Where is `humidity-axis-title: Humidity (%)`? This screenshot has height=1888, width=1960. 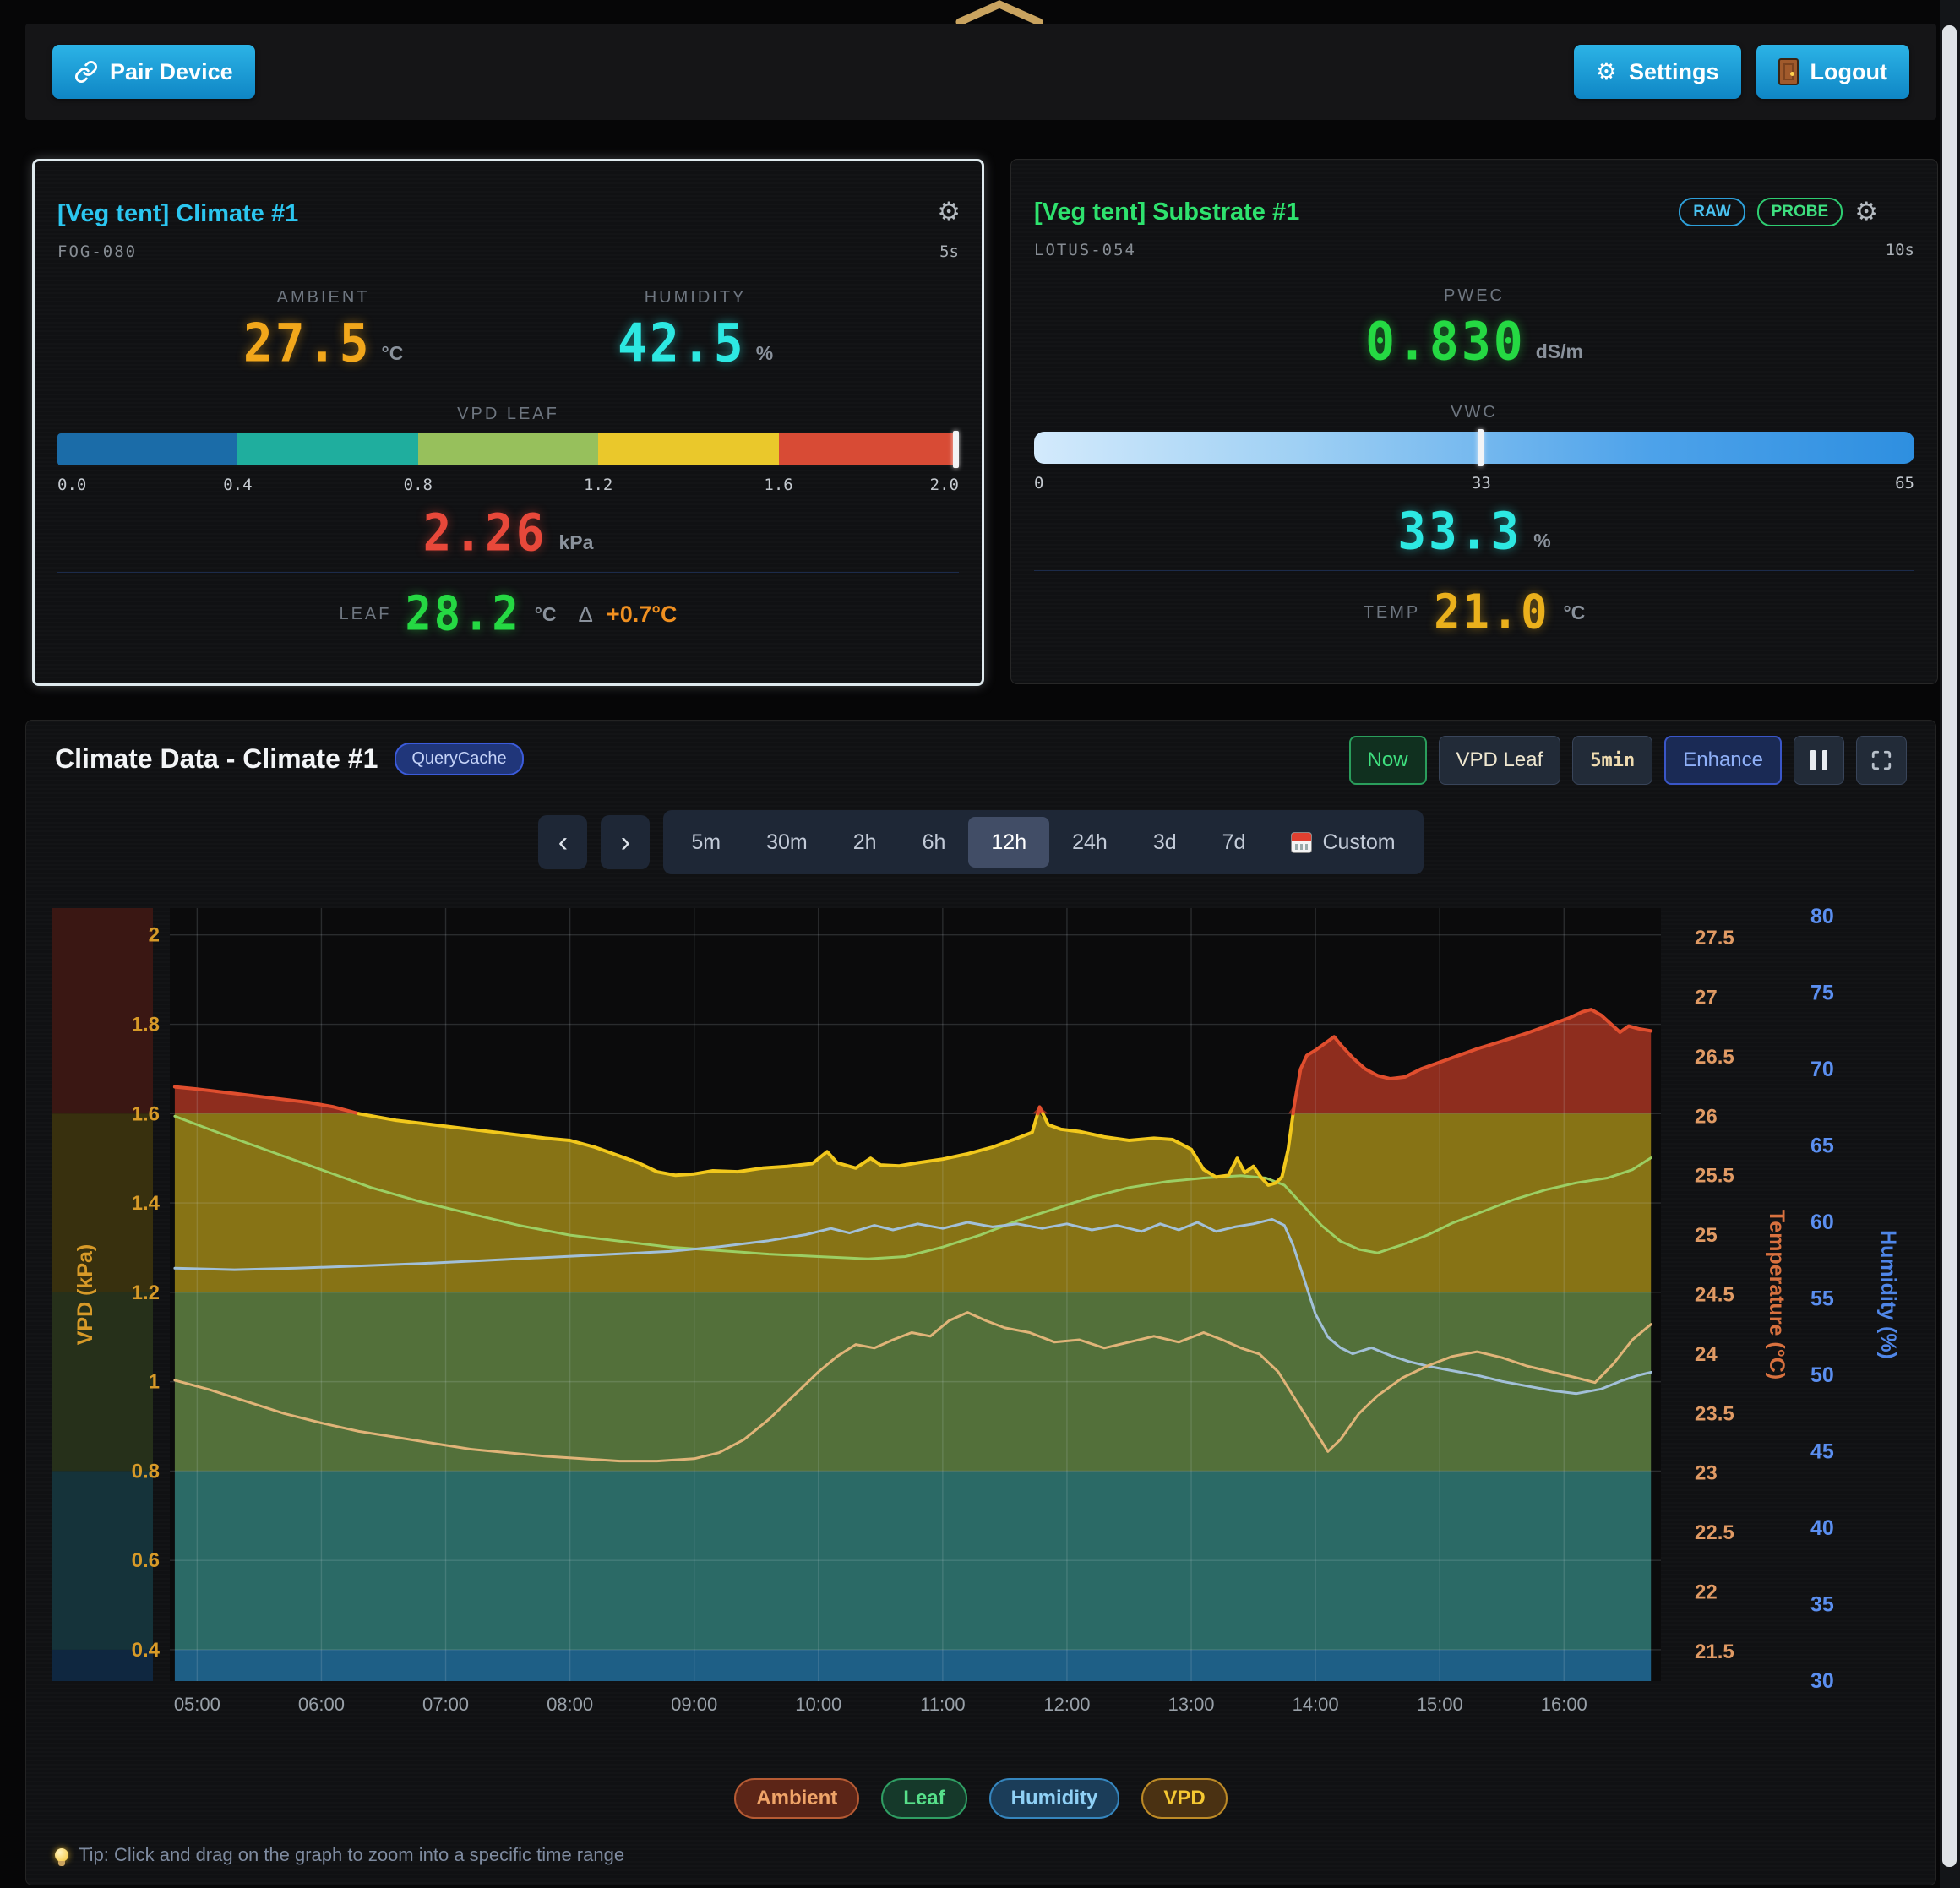
humidity-axis-title: Humidity (%) is located at coordinates (1888, 1295).